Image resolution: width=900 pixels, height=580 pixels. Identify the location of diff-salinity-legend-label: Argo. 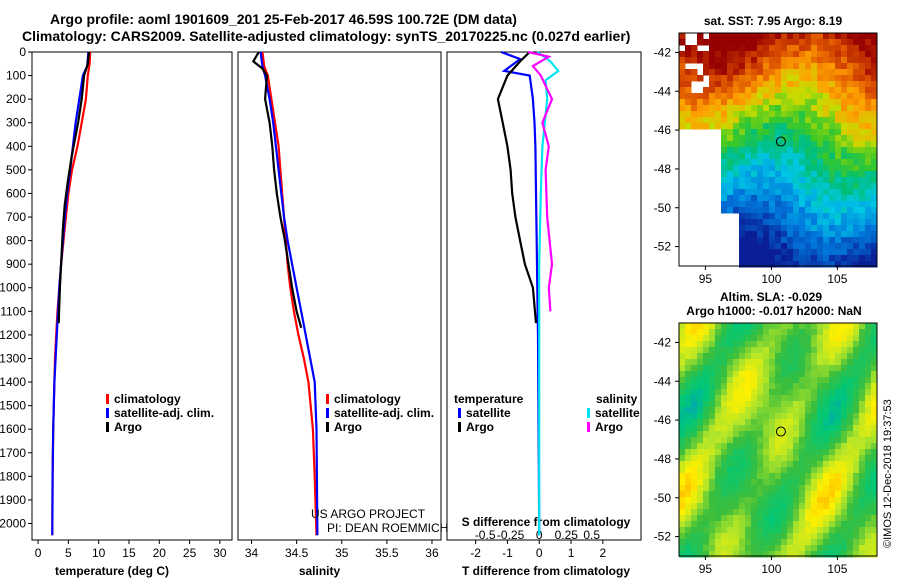
(609, 427).